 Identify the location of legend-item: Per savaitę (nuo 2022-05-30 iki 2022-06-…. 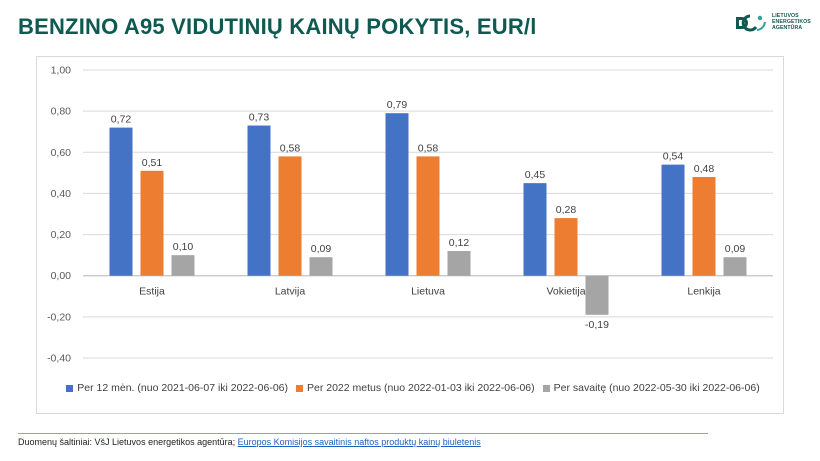
(651, 388).